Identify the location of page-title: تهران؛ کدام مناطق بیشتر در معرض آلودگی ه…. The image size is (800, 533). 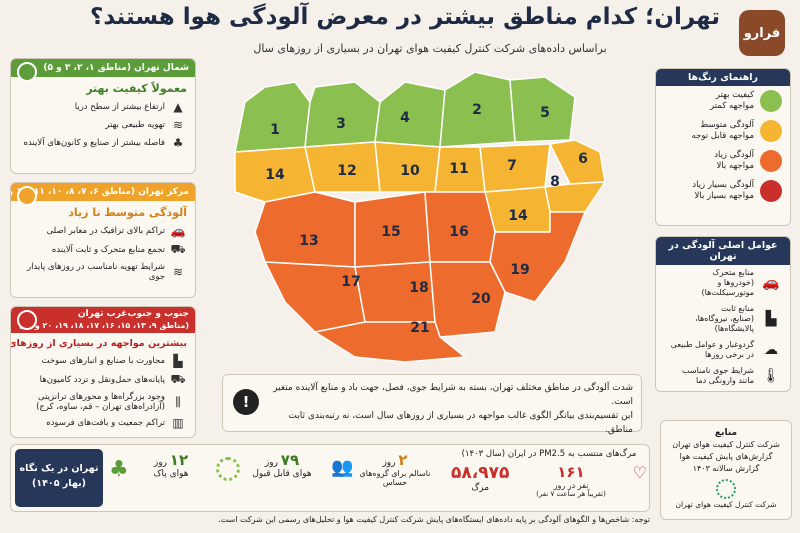
(405, 17).